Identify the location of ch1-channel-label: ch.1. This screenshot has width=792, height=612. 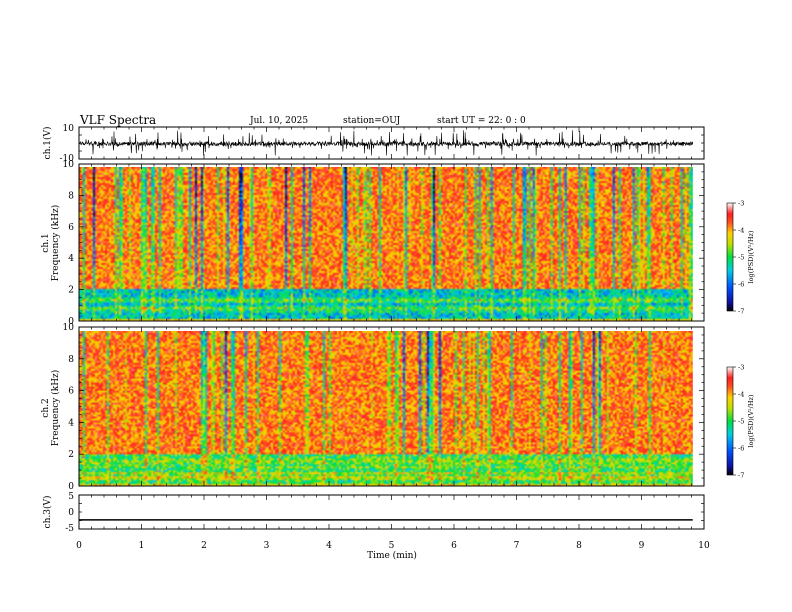
(46, 242).